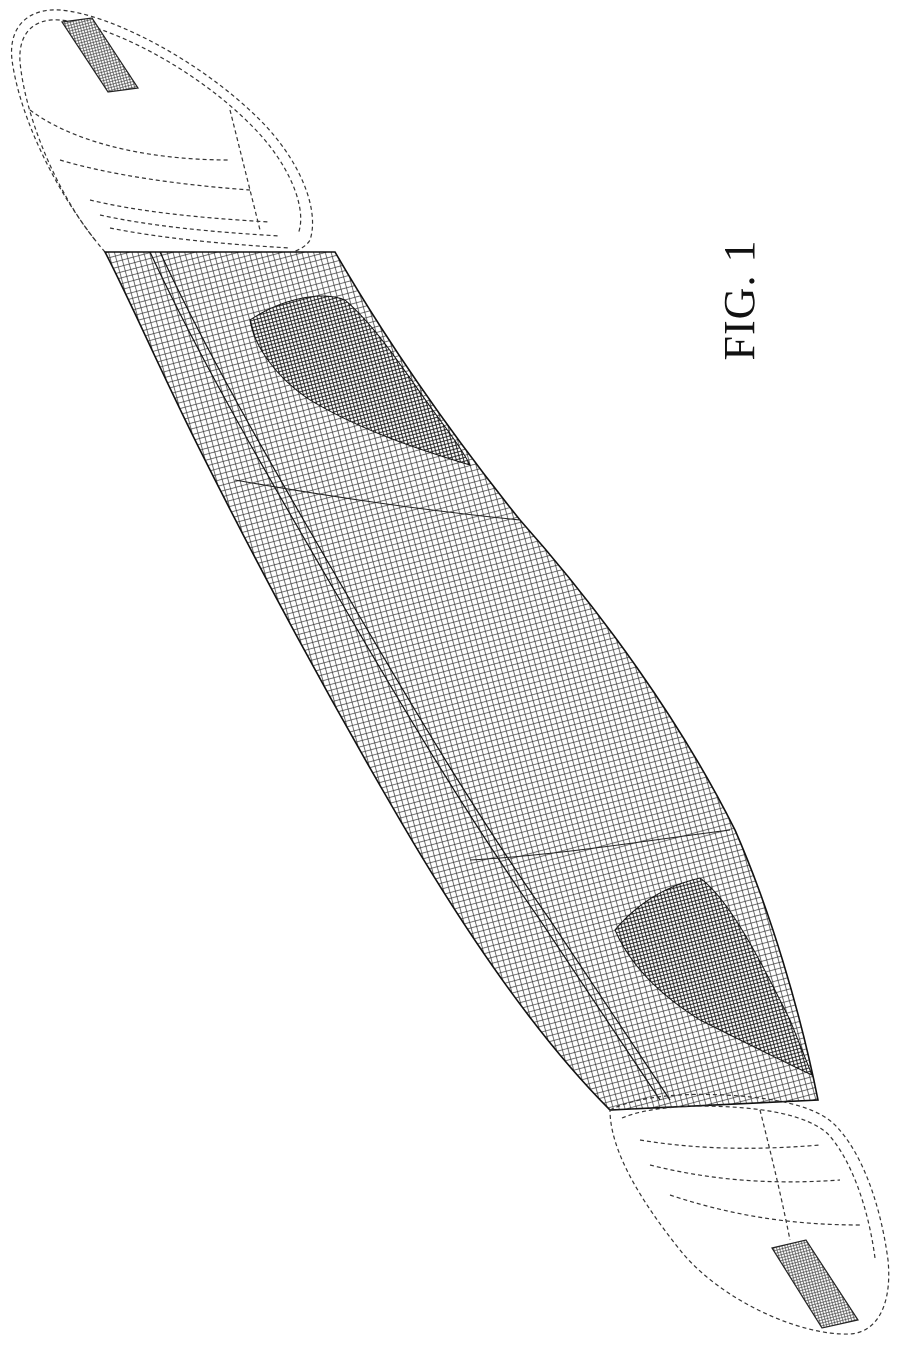 Image resolution: width=902 pixels, height=1348 pixels. I want to click on top-end-cap, so click(162, 135).